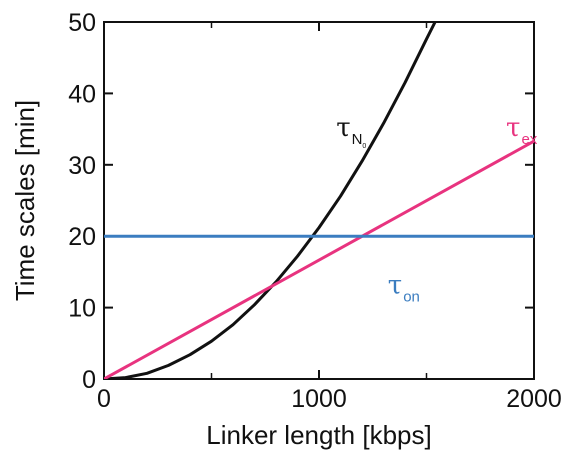 This screenshot has width=566, height=459. What do you see at coordinates (82, 309) in the screenshot?
I see `y-tick-label: 10` at bounding box center [82, 309].